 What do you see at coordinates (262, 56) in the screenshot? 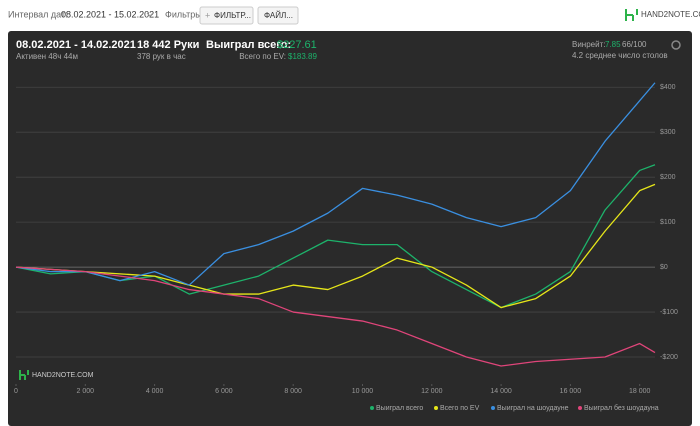
I see `ev-label: Всего по EV:` at bounding box center [262, 56].